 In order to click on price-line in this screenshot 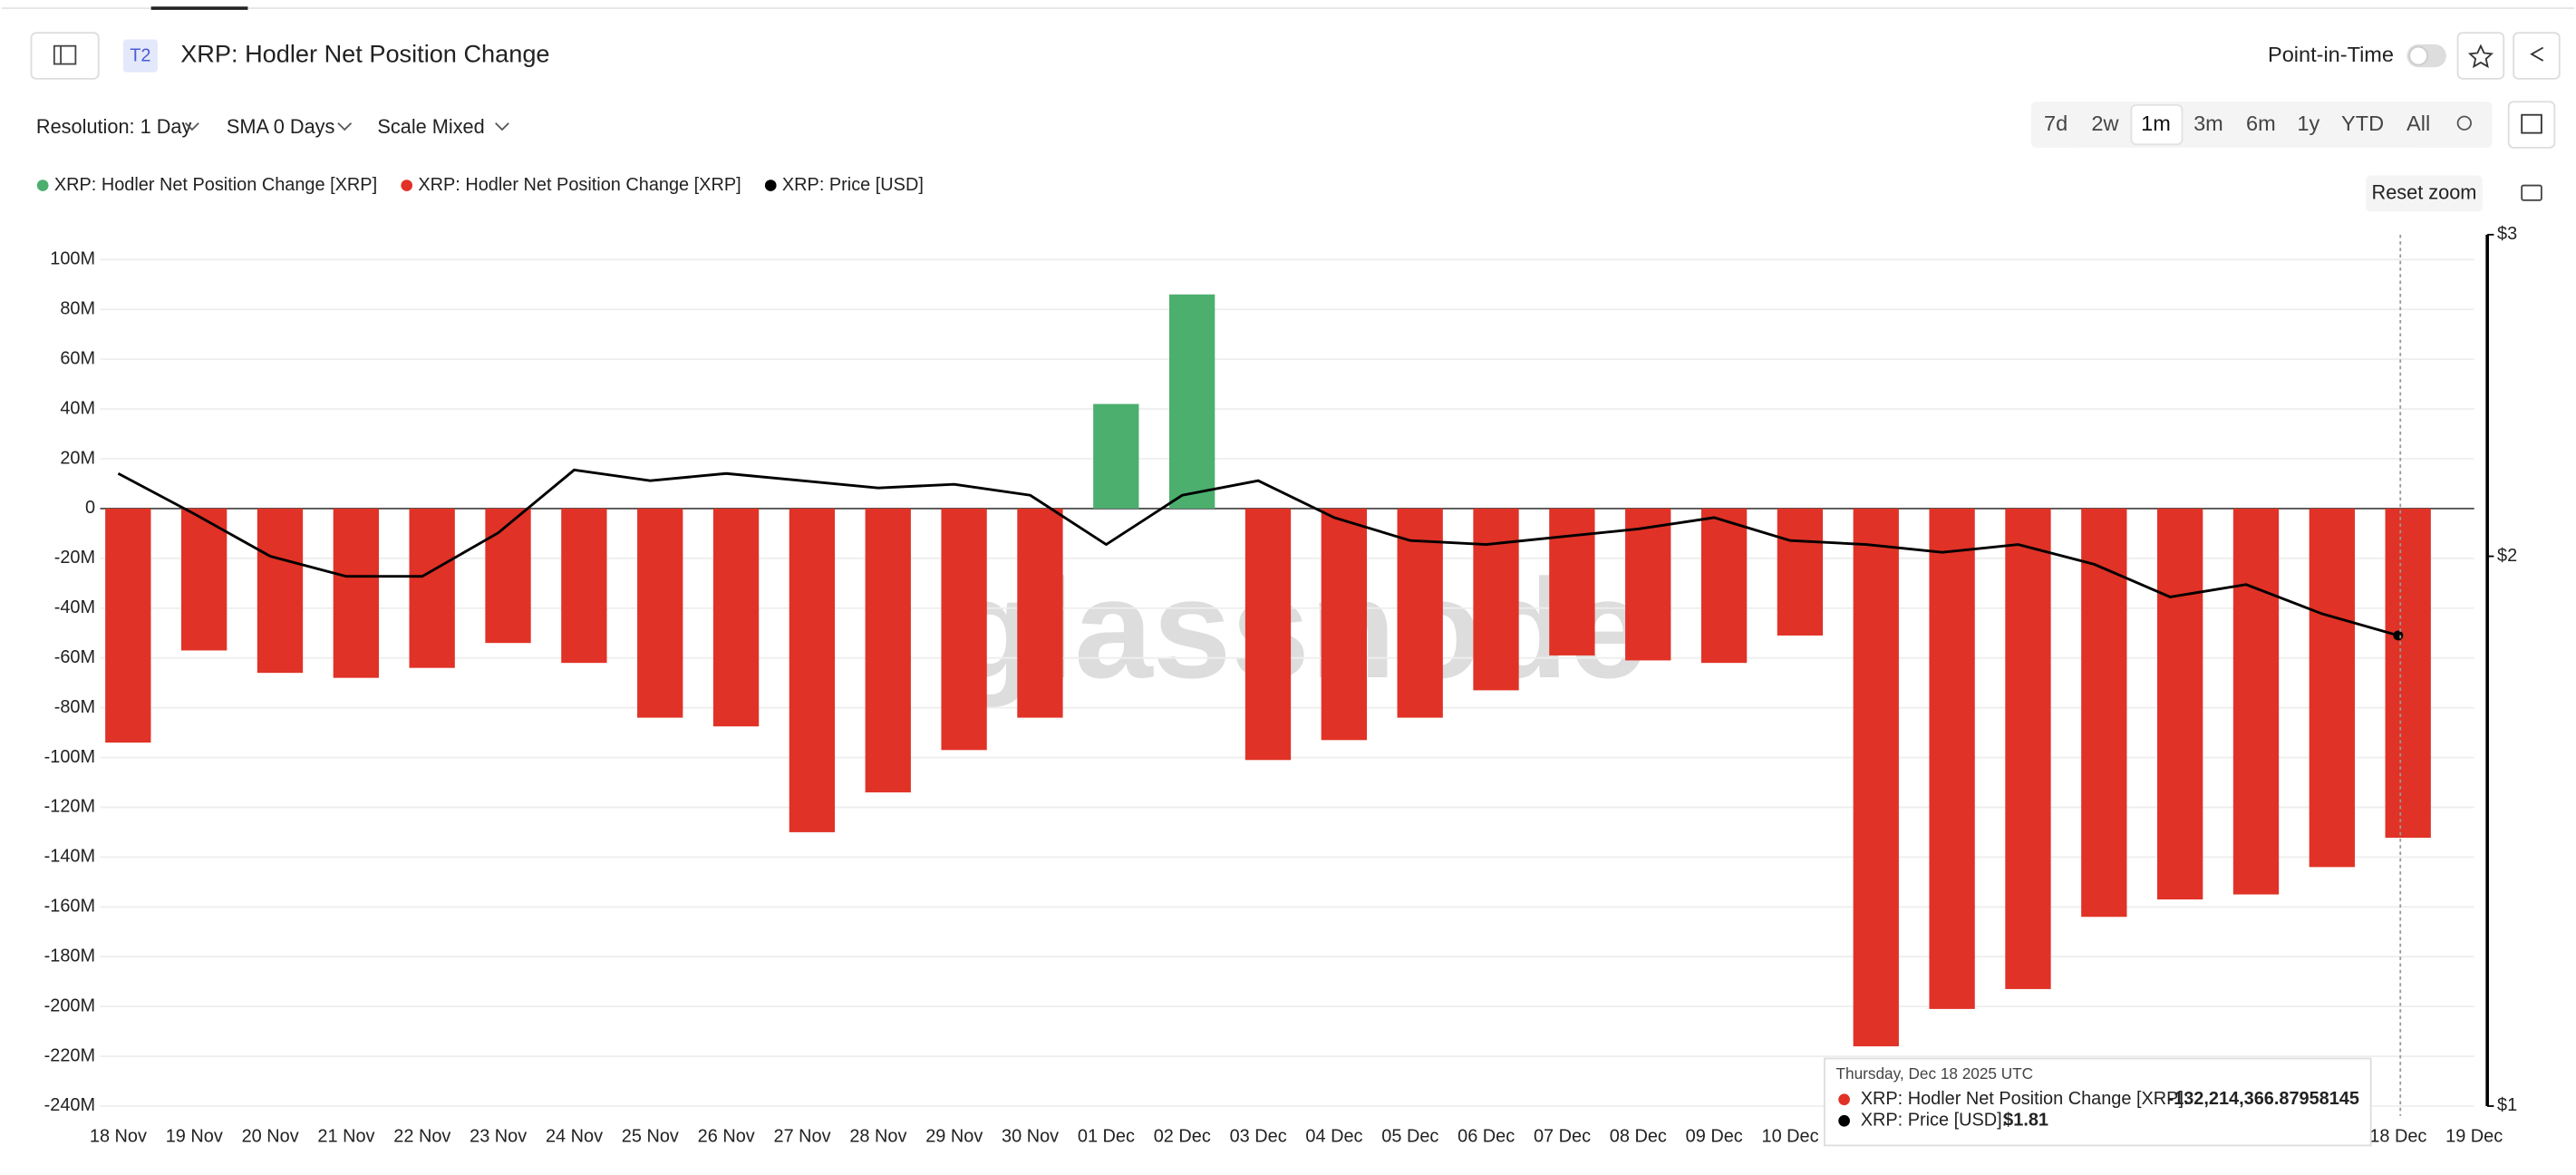, I will do `click(1258, 552)`.